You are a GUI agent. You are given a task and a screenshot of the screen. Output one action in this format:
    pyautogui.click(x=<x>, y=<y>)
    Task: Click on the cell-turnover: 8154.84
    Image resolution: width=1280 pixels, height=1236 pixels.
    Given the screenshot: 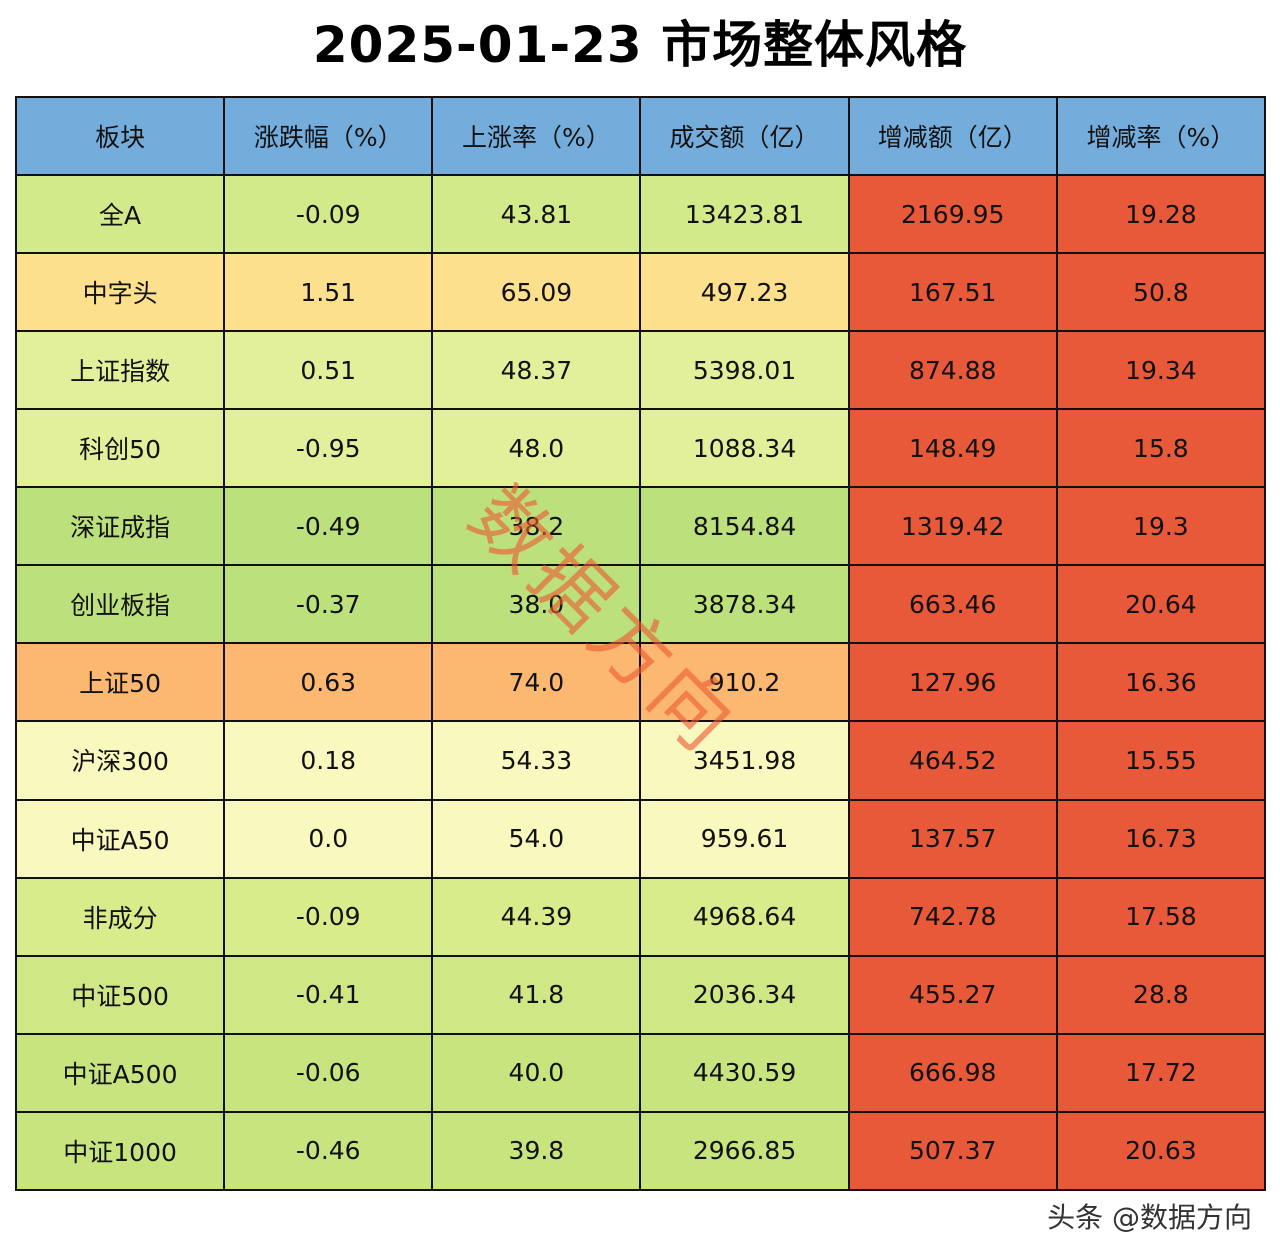 What is the action you would take?
    pyautogui.click(x=744, y=526)
    